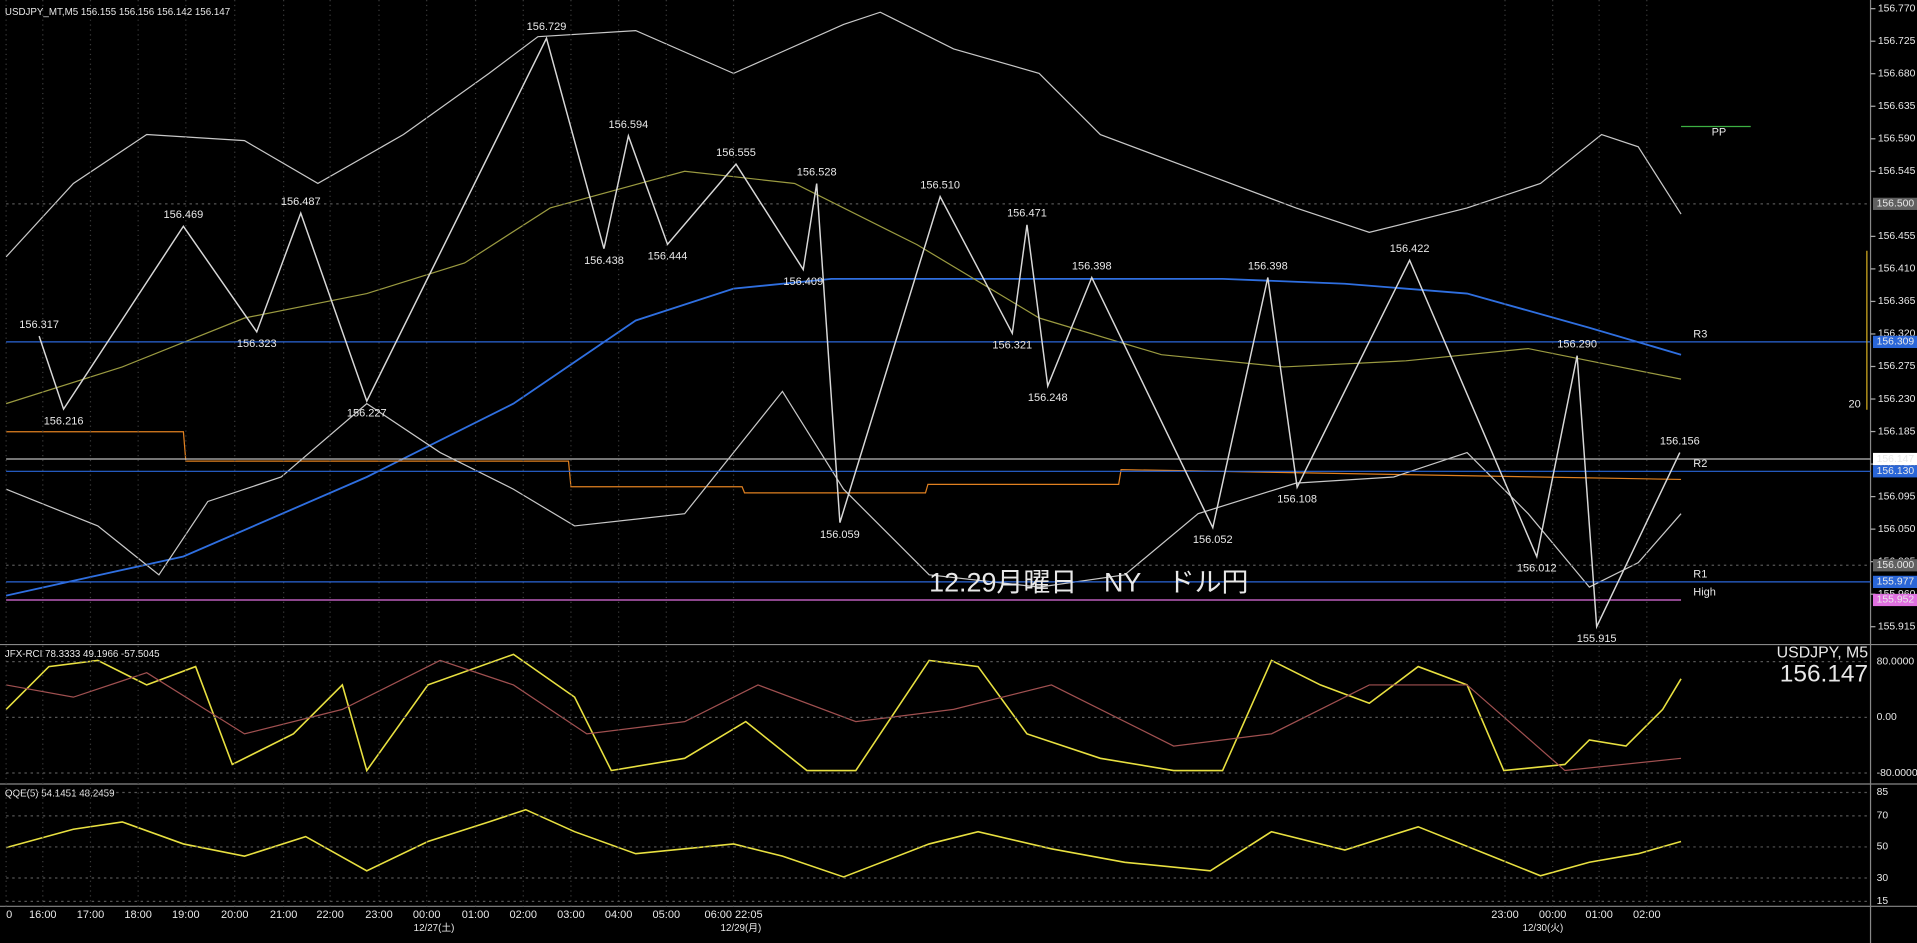 This screenshot has height=943, width=1917. I want to click on annotation: 12.29月曜日 NY ドル円, so click(1088, 583).